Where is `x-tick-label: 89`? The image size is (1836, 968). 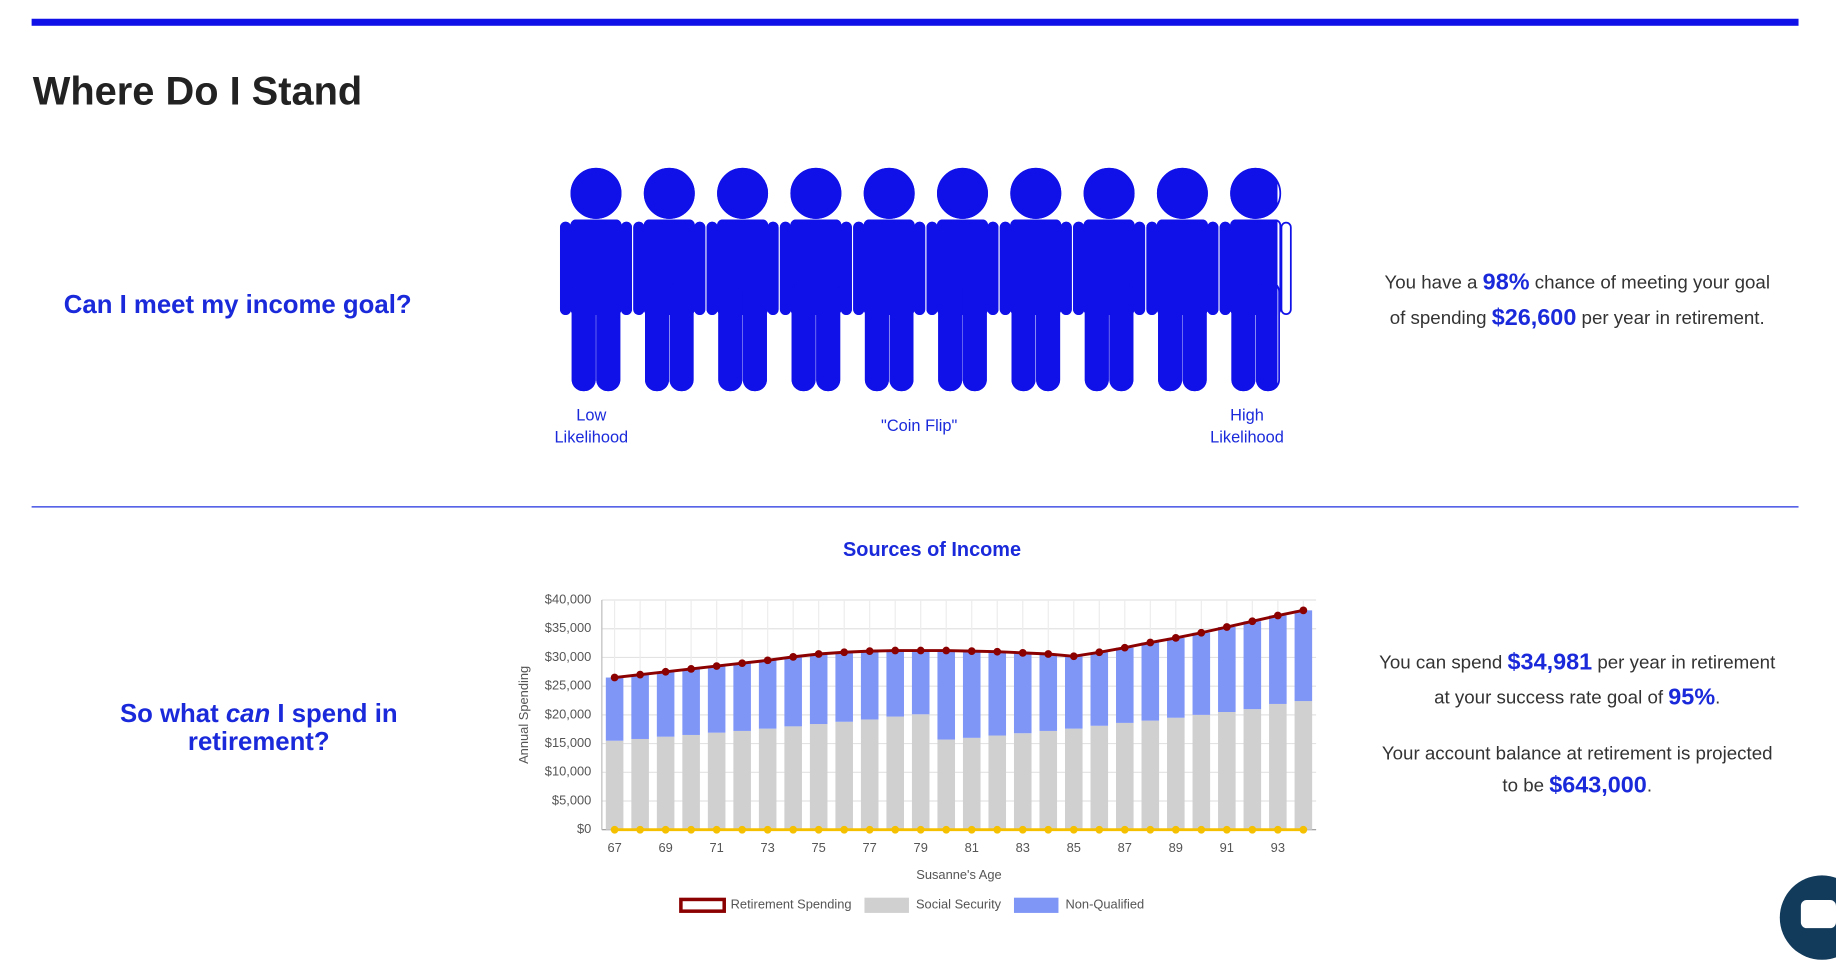
x-tick-label: 89 is located at coordinates (1176, 847).